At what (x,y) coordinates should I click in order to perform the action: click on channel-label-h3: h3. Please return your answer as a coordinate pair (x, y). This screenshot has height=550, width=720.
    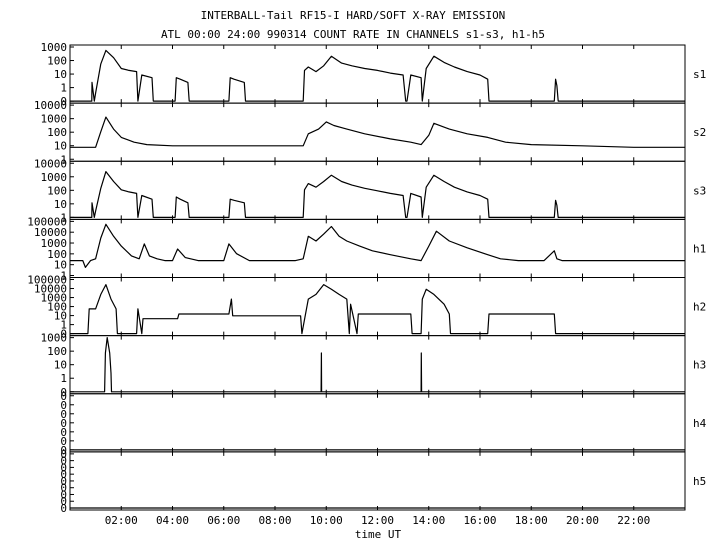
    Looking at the image, I should click on (699, 365).